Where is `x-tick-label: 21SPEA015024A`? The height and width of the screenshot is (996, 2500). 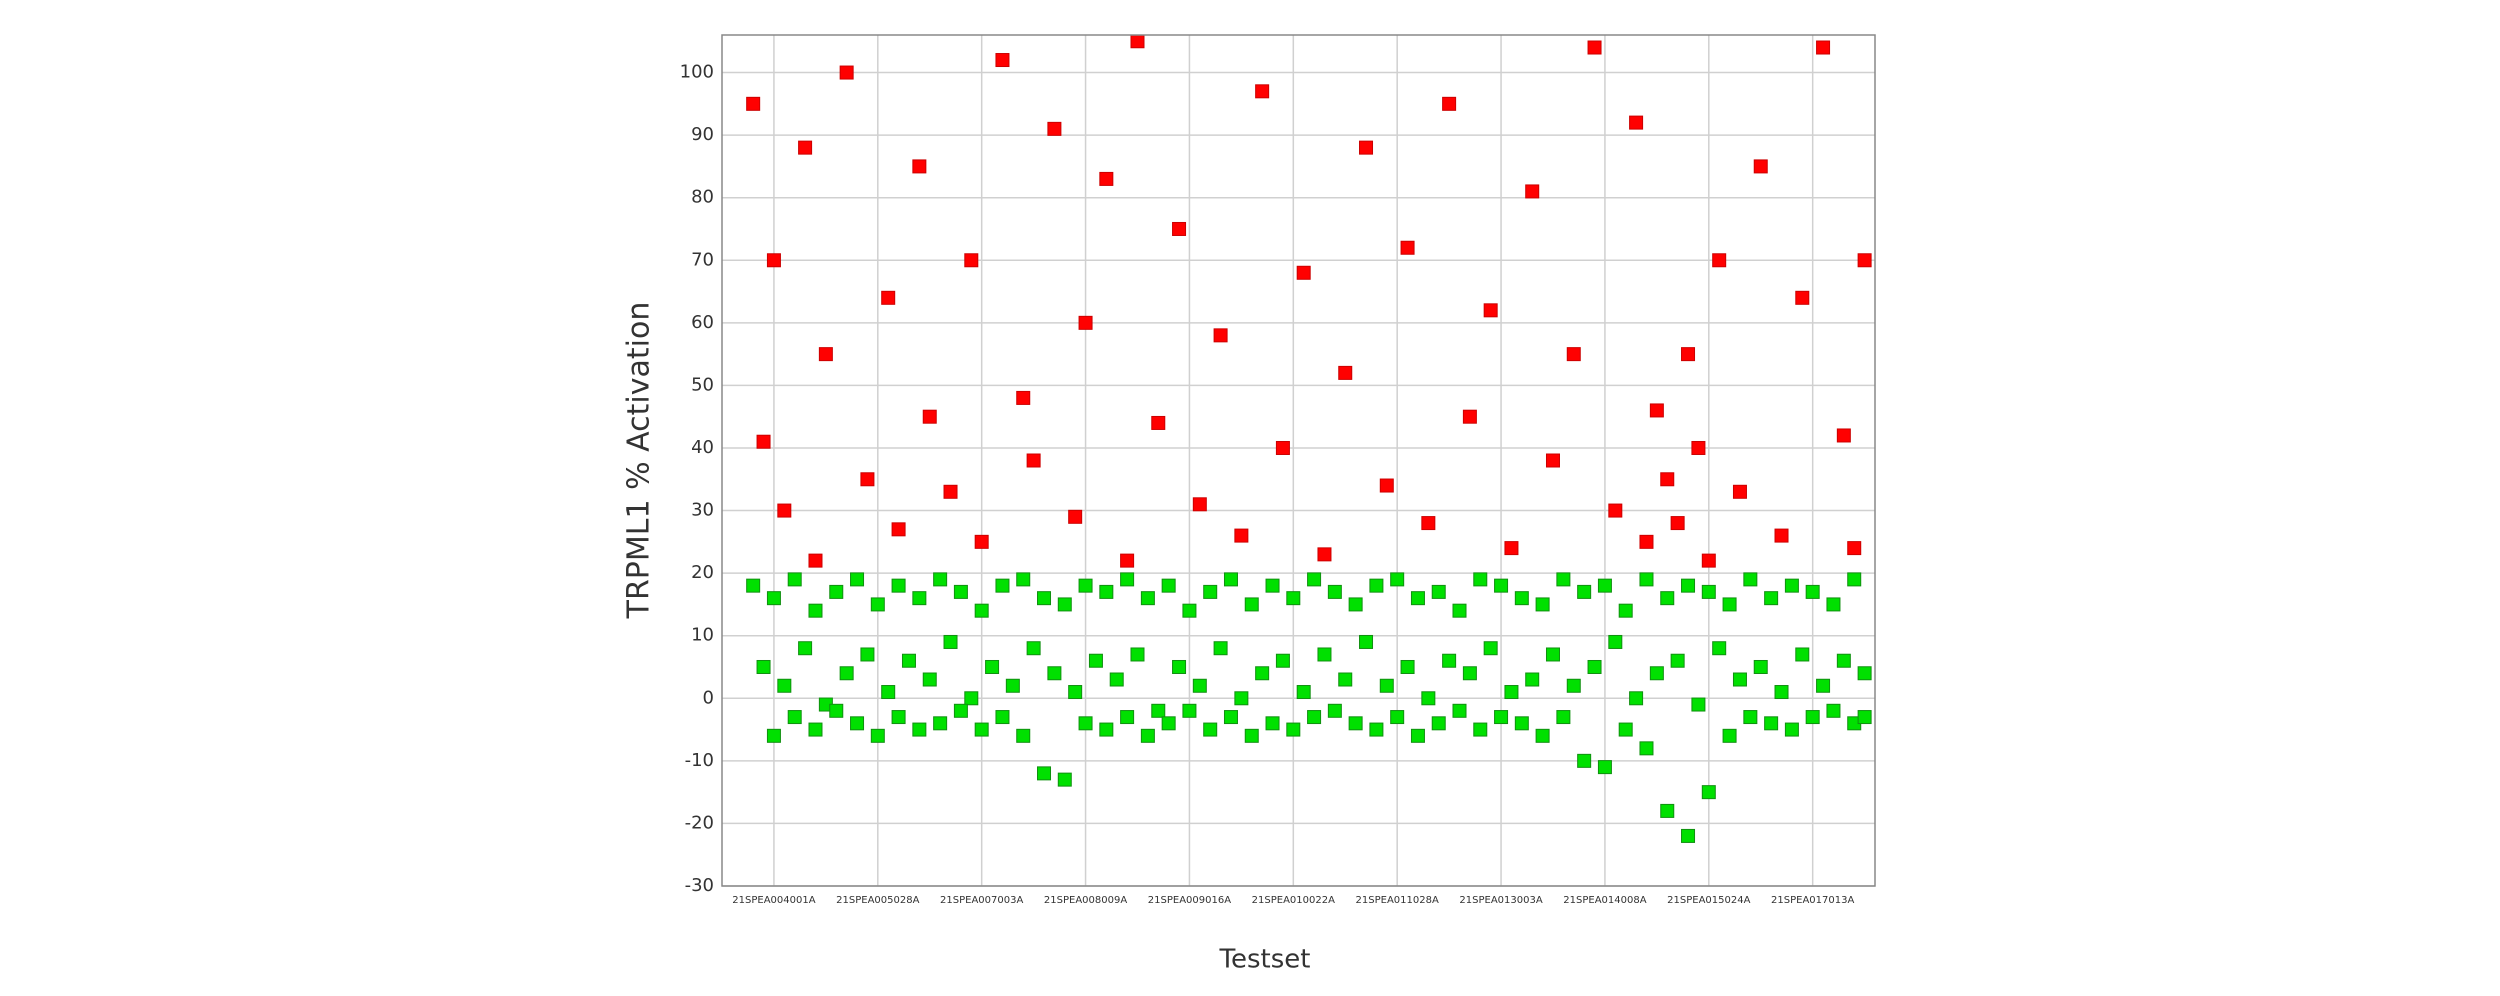
x-tick-label: 21SPEA015024A is located at coordinates (1708, 900).